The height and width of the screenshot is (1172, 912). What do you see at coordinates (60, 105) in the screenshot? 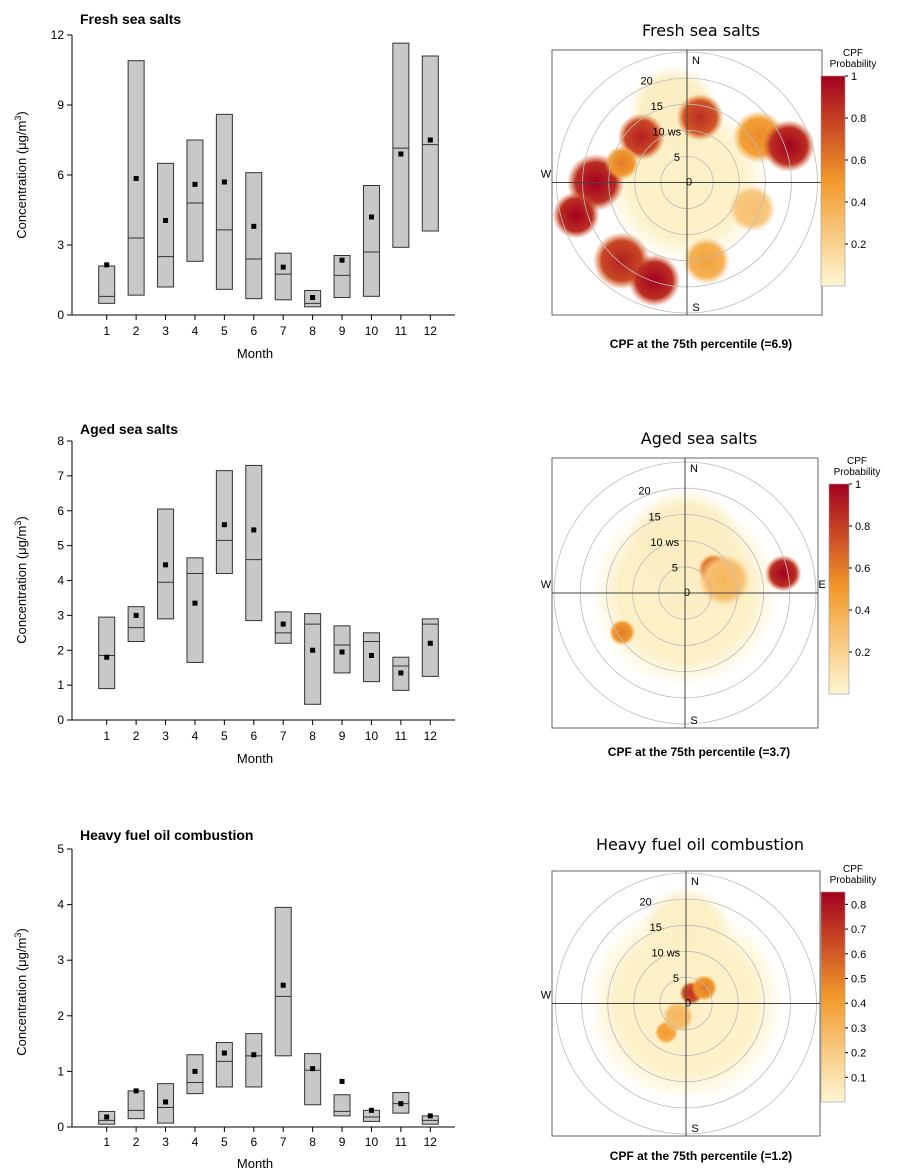
I see `y-tick-label: 9` at bounding box center [60, 105].